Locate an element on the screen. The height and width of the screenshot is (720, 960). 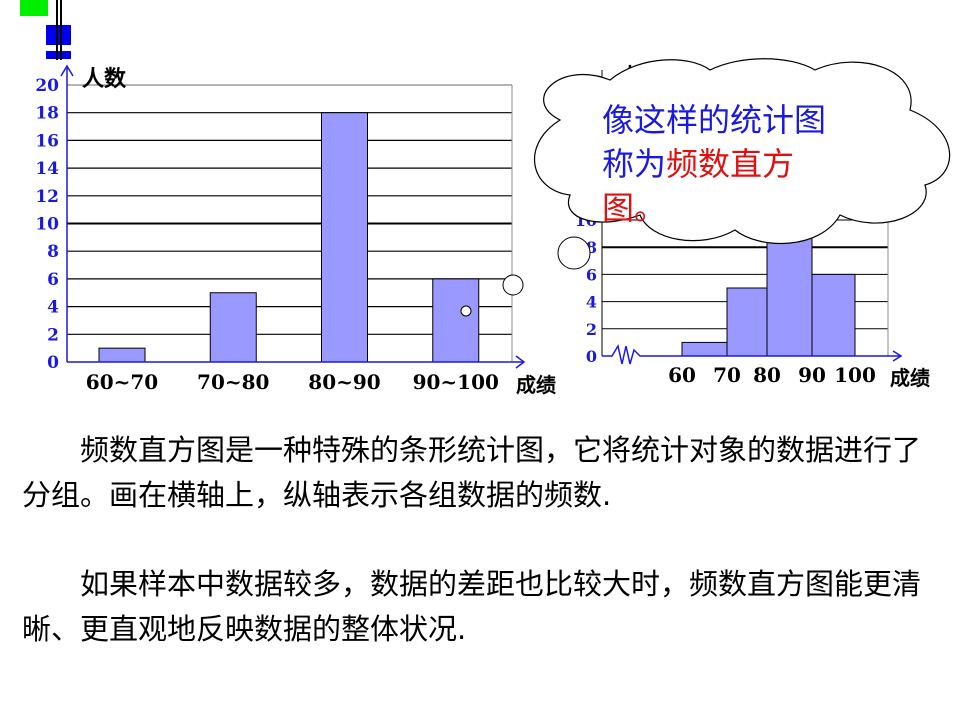
callout-text: 像这样的统计图称为频数直方图。 is located at coordinates (722, 164).